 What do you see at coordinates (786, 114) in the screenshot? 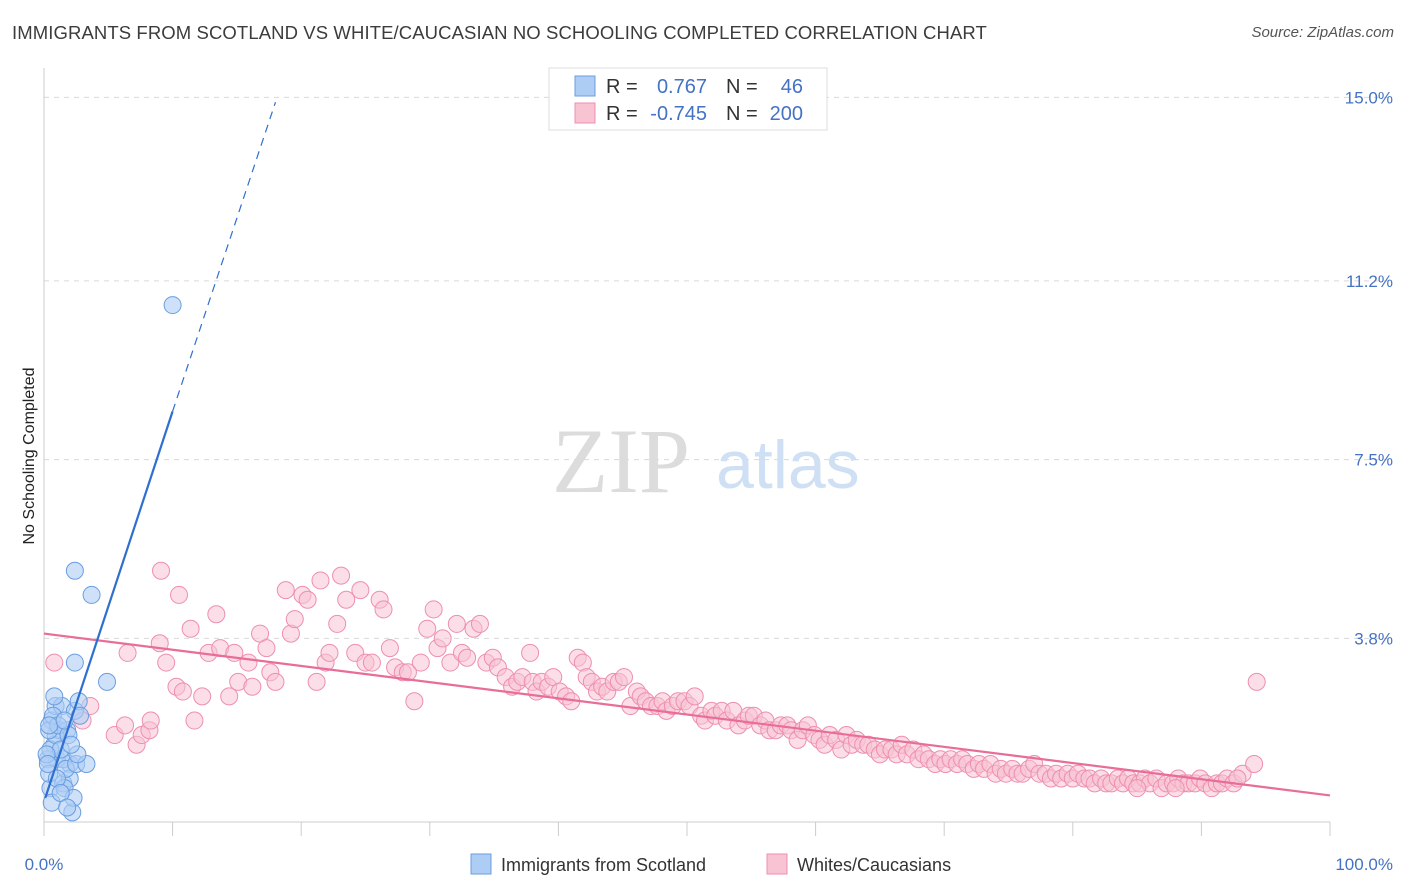
I see `legend-n-value: 200` at bounding box center [786, 114].